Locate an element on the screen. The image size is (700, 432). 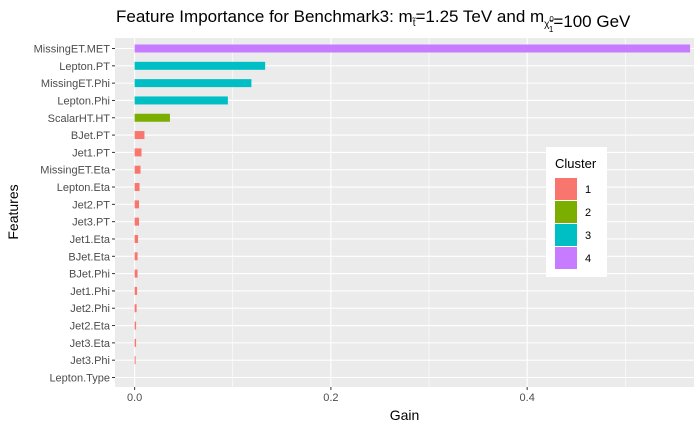
y-tick-label: Lepton.PT is located at coordinates (84, 67).